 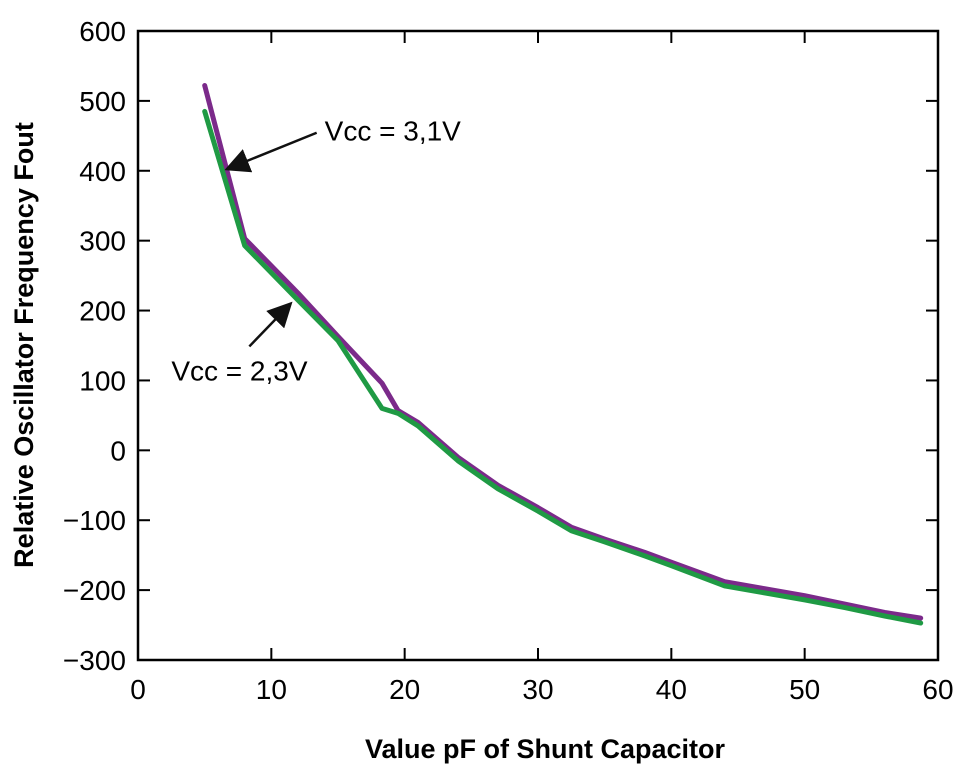 What do you see at coordinates (102, 171) in the screenshot?
I see `y-tick-label: 400` at bounding box center [102, 171].